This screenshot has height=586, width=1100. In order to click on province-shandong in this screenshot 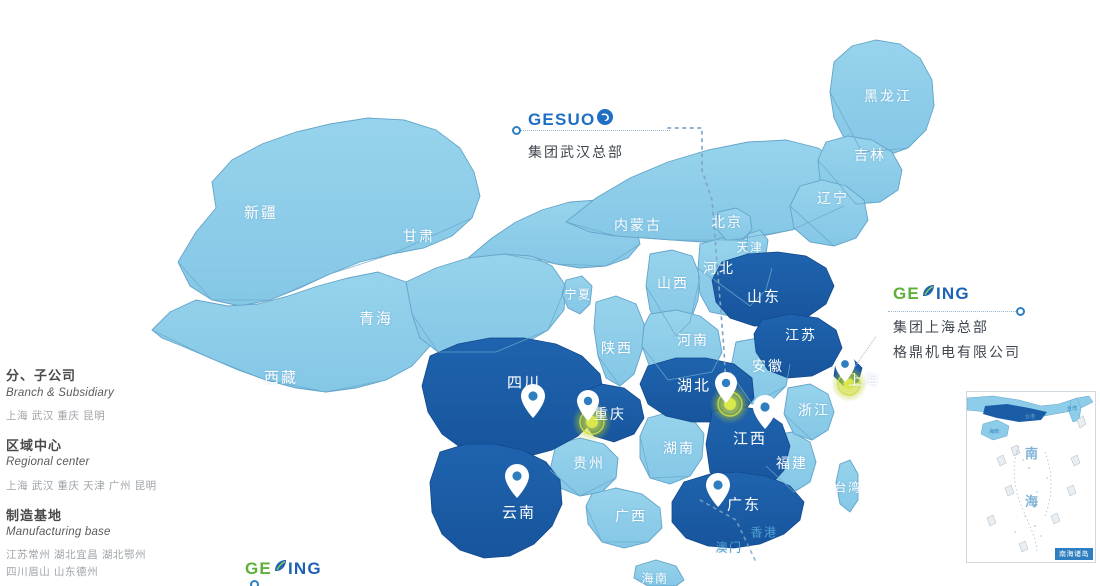, I will do `click(773, 289)`.